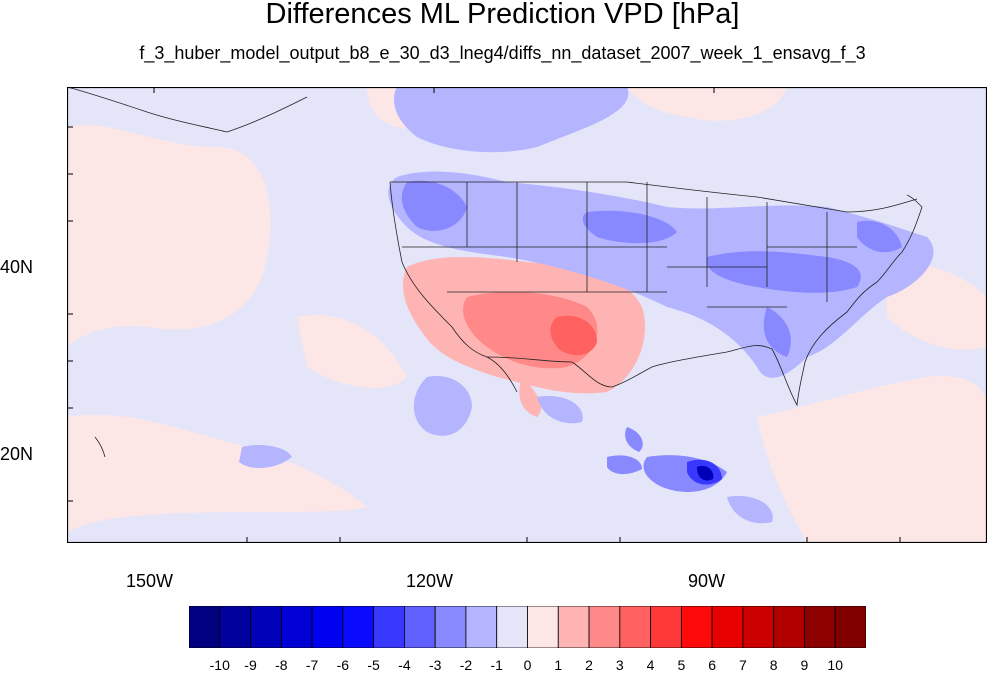 Image resolution: width=1005 pixels, height=673 pixels. What do you see at coordinates (502, 15) in the screenshot?
I see `map-title: Differences ML Prediction VPD [hPa]` at bounding box center [502, 15].